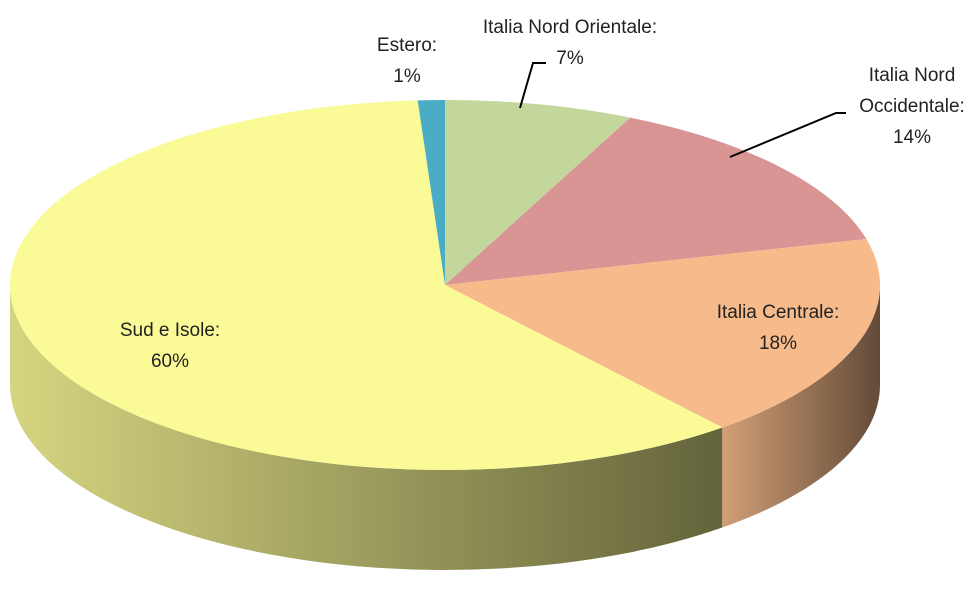 Image resolution: width=976 pixels, height=611 pixels. What do you see at coordinates (570, 58) in the screenshot?
I see `value-label: 7%` at bounding box center [570, 58].